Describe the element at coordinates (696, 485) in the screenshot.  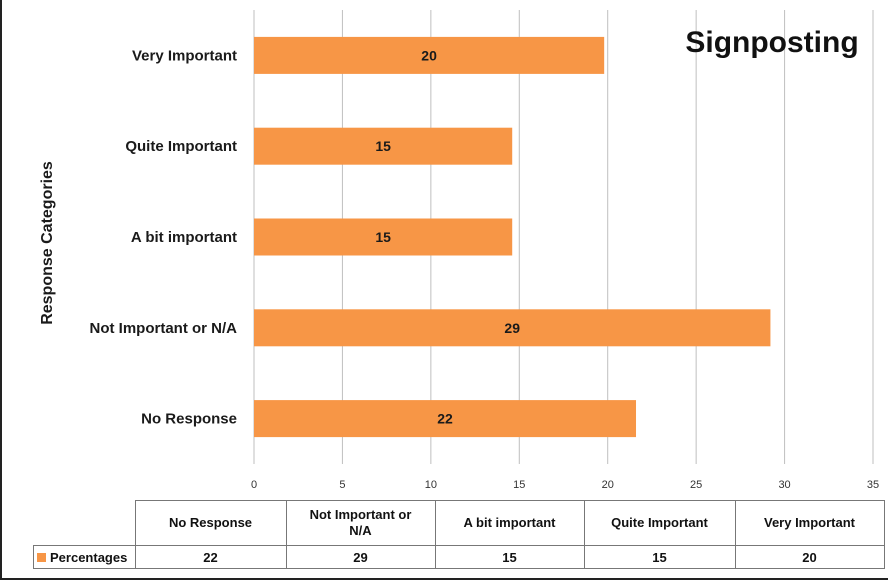
I see `x-tick-label: 25` at that location.